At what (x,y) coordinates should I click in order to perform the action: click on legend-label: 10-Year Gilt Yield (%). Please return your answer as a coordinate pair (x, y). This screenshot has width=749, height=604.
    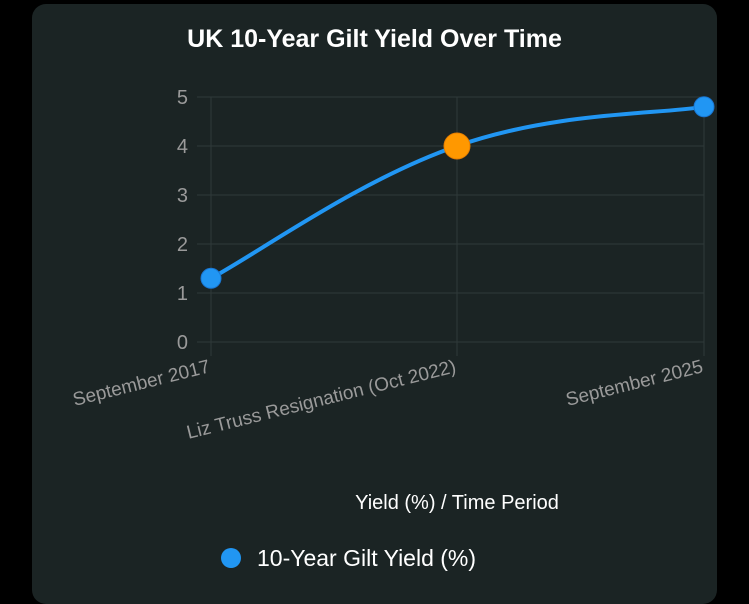
    Looking at the image, I should click on (367, 557).